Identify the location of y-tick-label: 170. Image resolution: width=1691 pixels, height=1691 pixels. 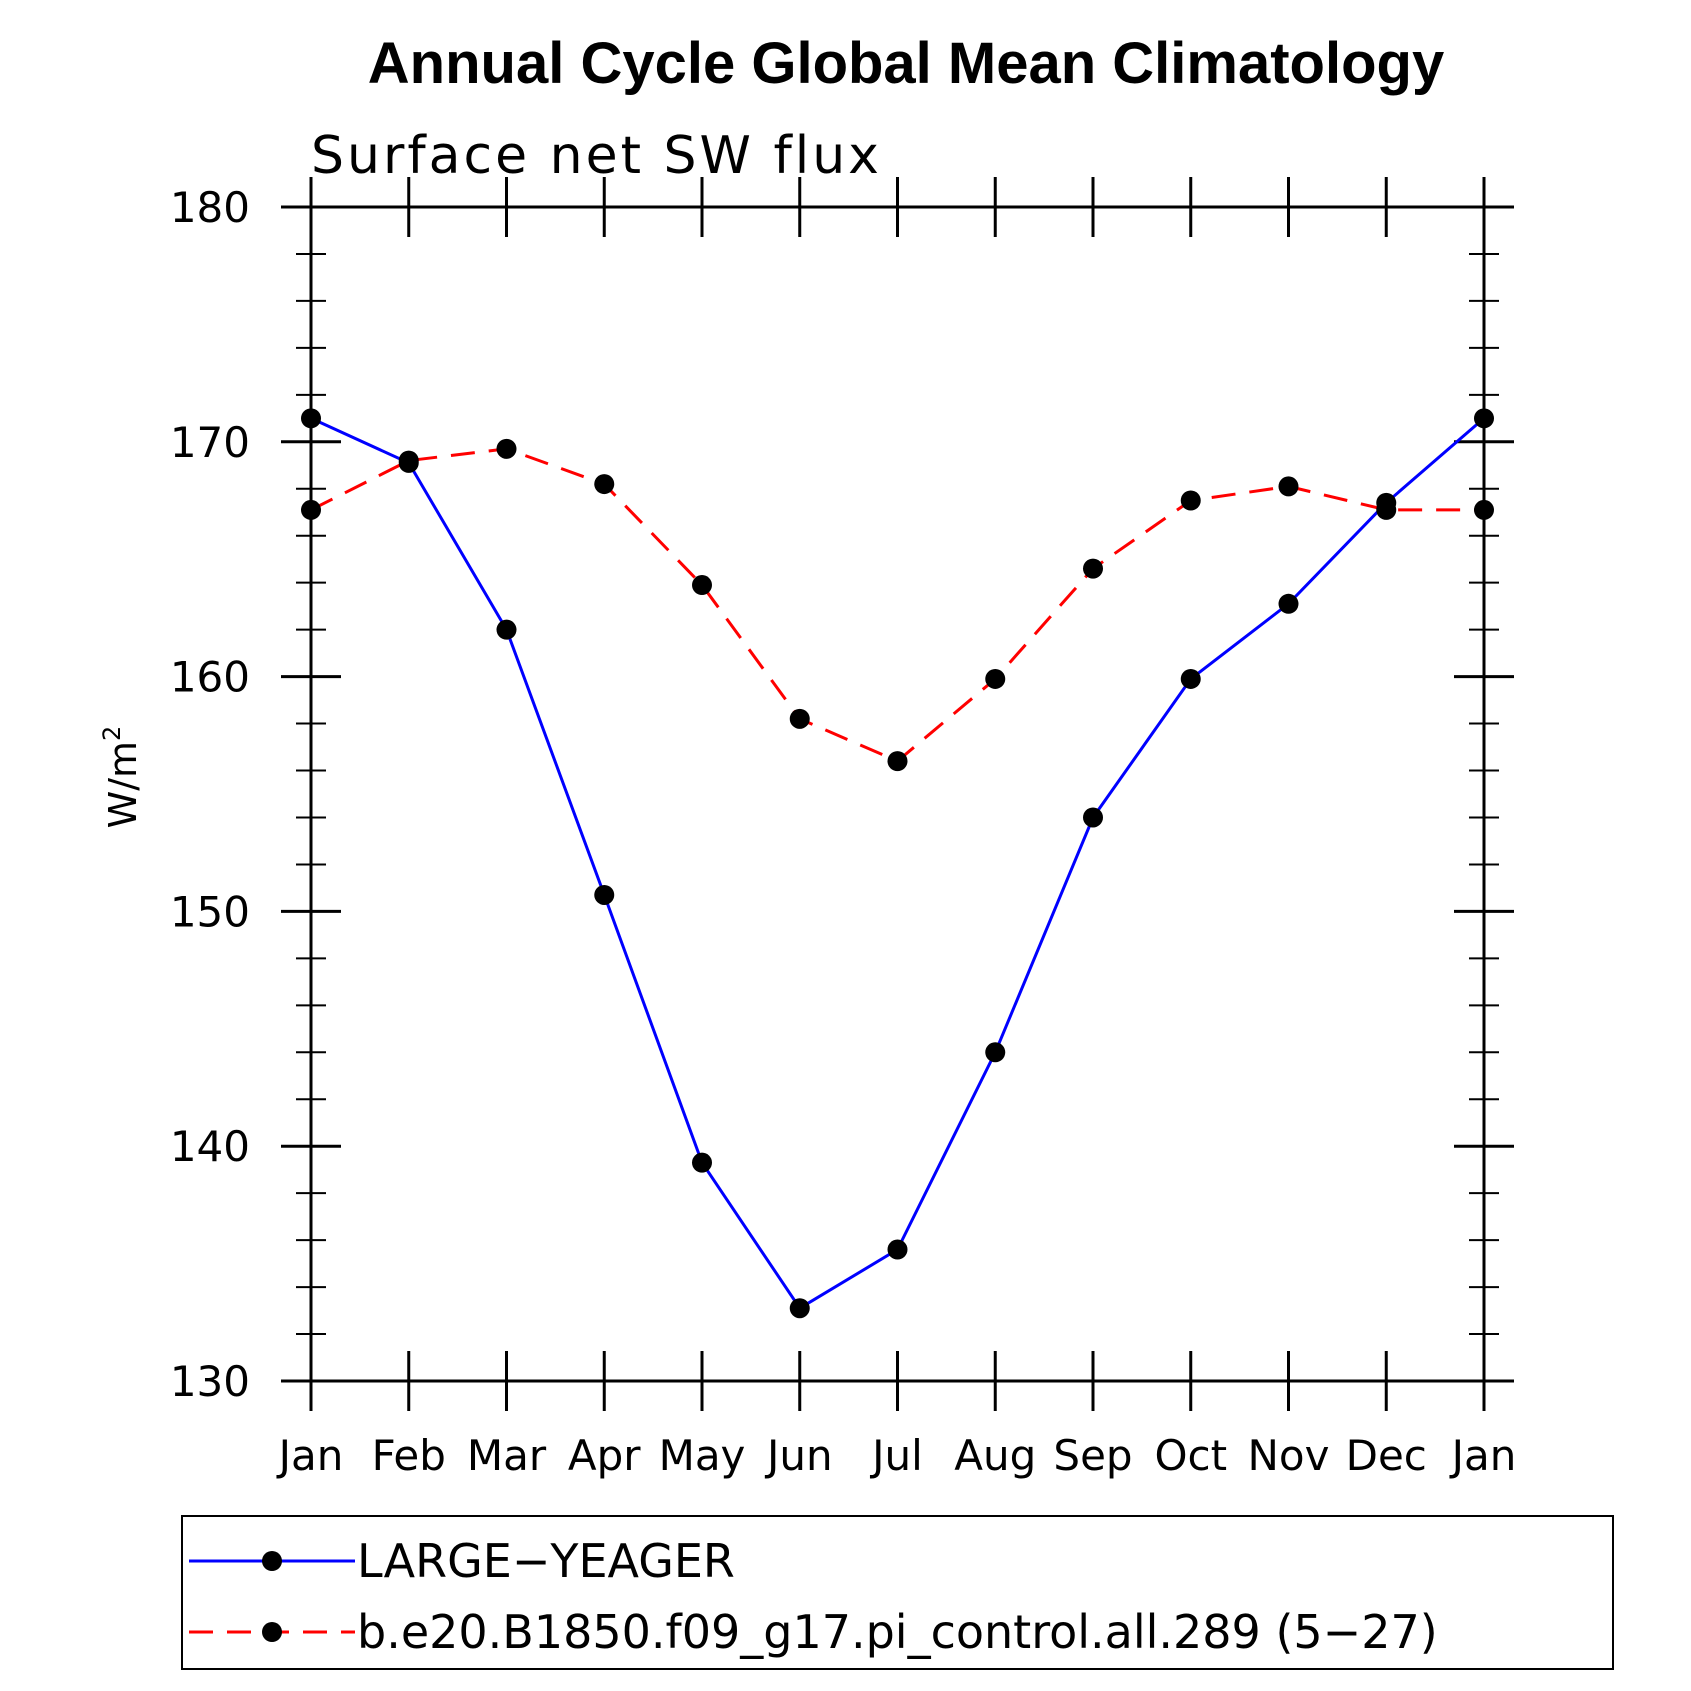
(210, 442).